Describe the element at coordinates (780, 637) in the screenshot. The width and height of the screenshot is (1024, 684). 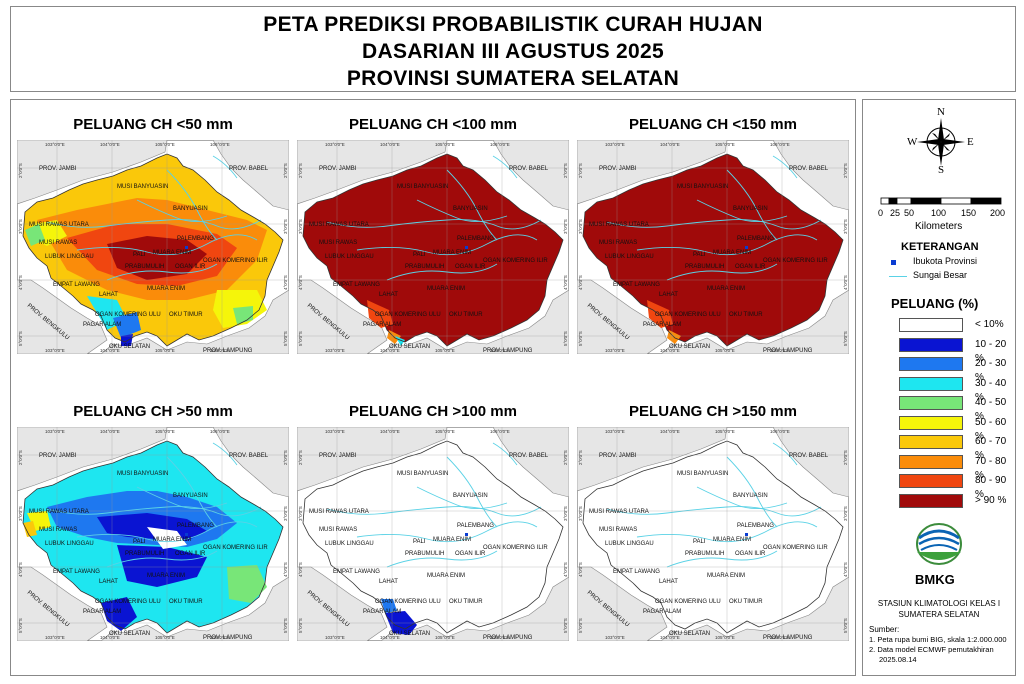
I see `svg-text: 106°0'0"E` at that location.